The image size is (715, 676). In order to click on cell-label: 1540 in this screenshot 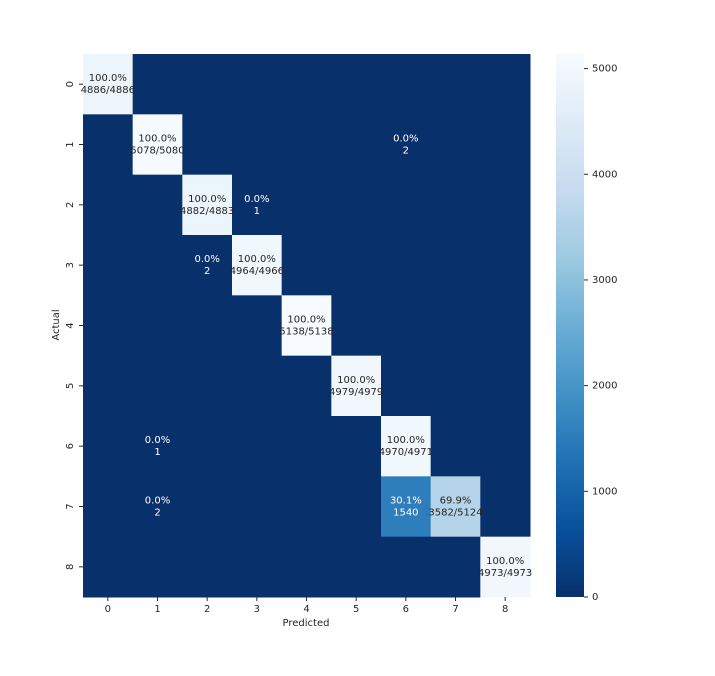, I will do `click(405, 513)`.